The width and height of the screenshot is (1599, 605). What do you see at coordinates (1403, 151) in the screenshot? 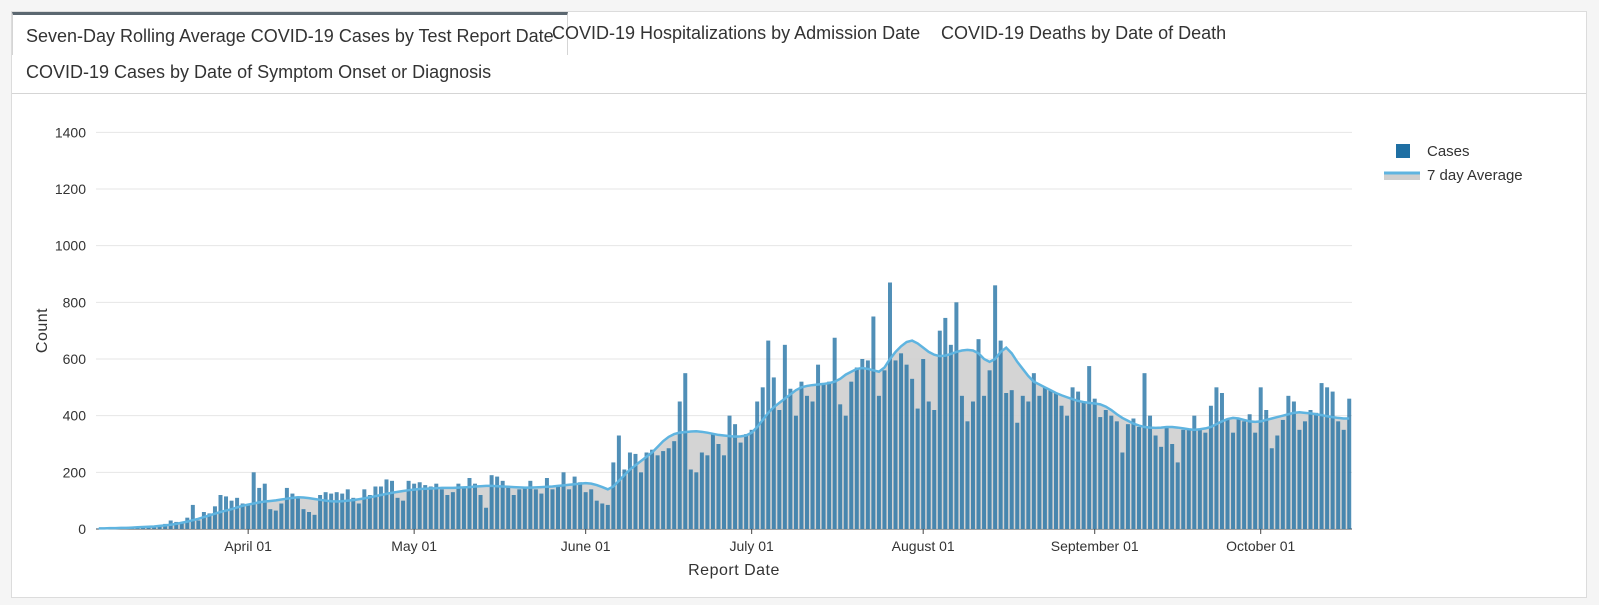
I see `legend-cases-swatch` at bounding box center [1403, 151].